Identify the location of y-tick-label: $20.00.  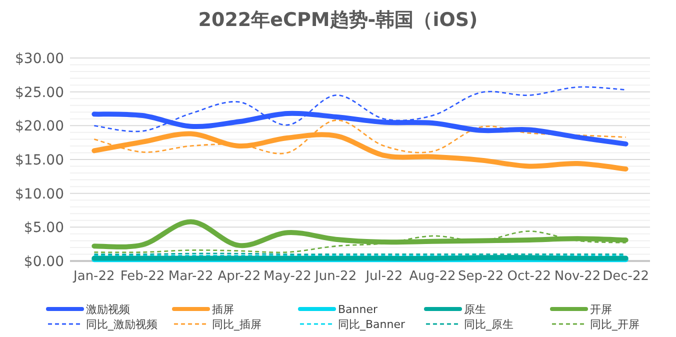
(39, 126).